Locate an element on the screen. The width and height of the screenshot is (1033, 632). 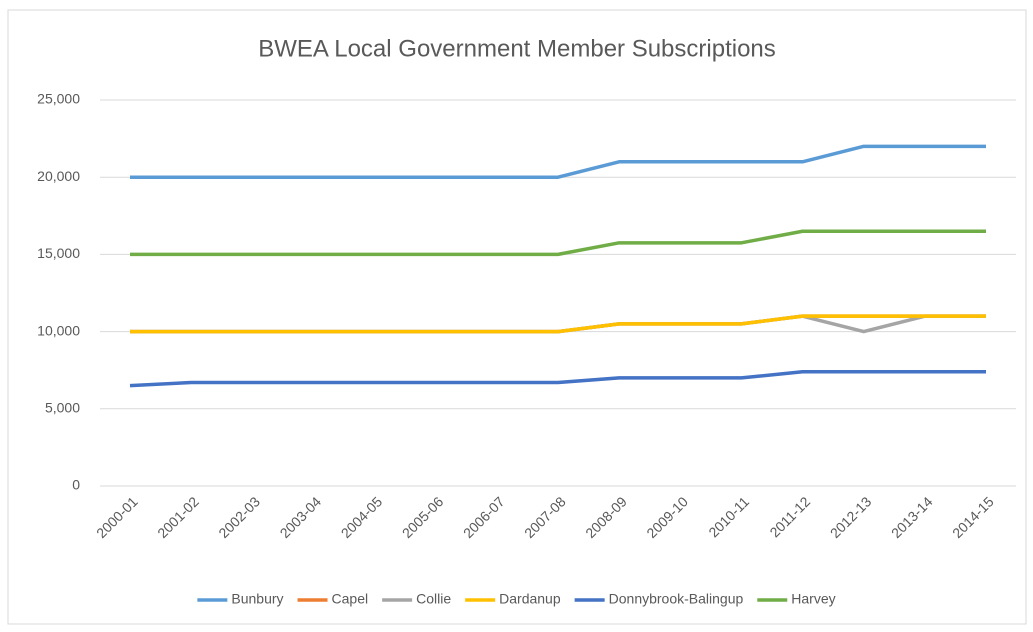
legend-label: Harvey is located at coordinates (813, 599).